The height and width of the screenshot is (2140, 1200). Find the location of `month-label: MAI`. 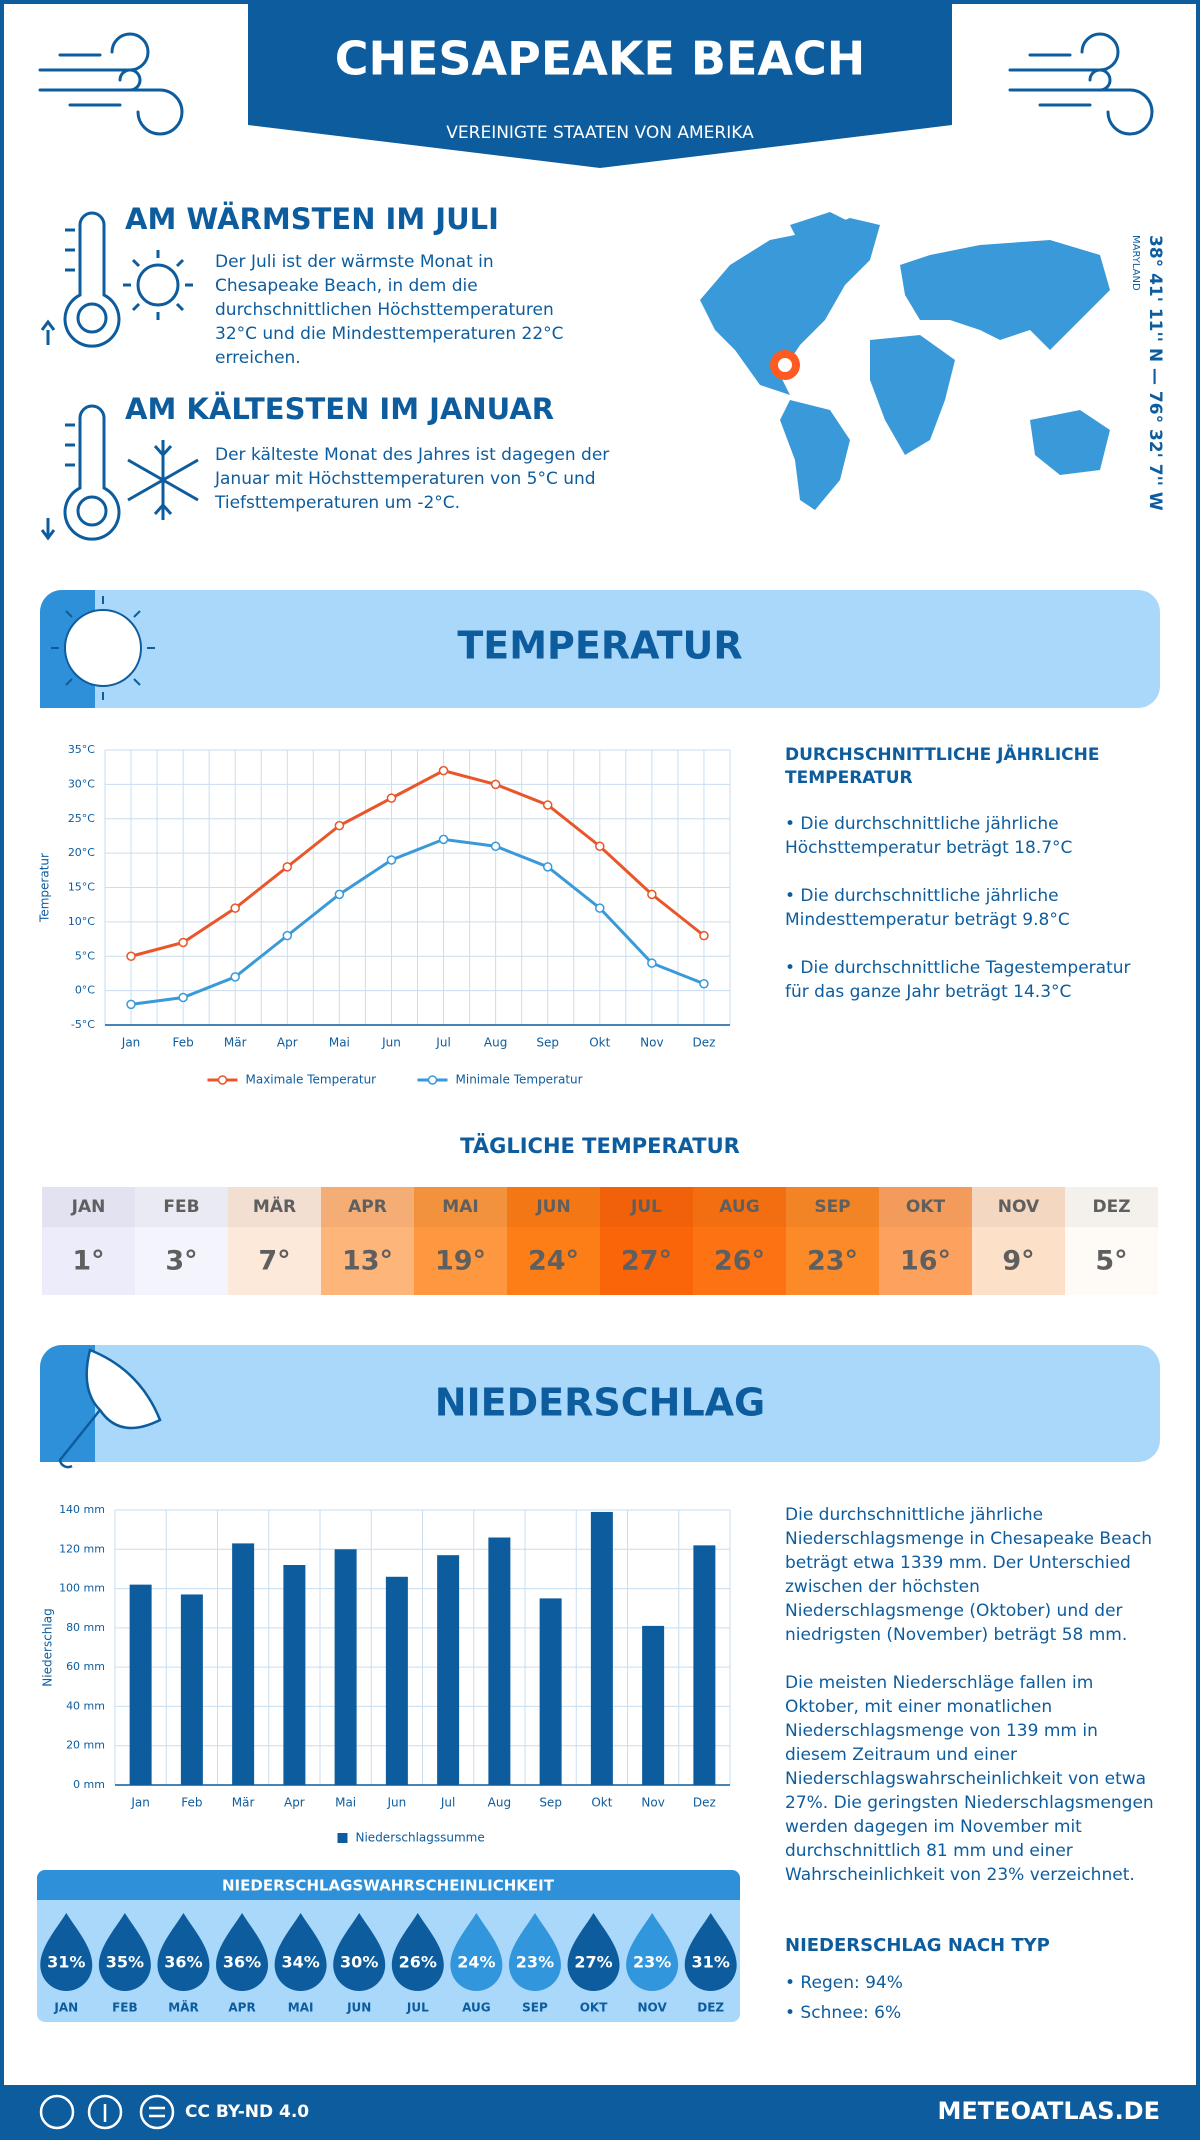

month-label: MAI is located at coordinates (460, 1207).